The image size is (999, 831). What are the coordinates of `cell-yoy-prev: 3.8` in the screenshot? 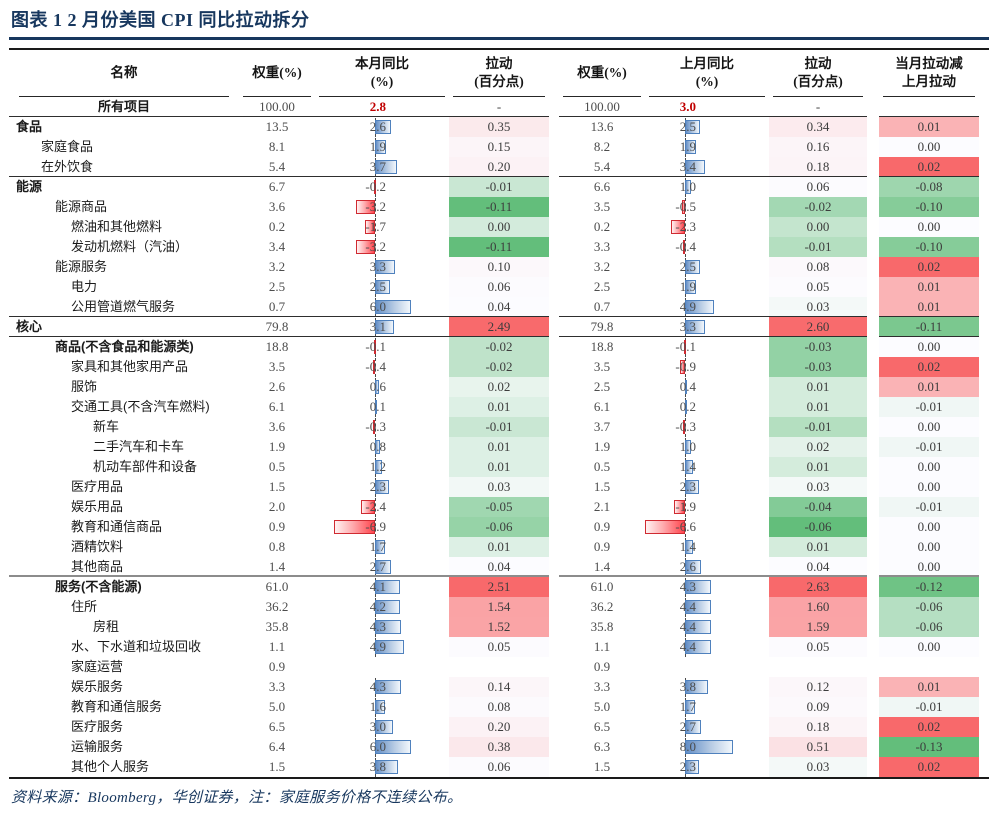 It's located at (707, 687).